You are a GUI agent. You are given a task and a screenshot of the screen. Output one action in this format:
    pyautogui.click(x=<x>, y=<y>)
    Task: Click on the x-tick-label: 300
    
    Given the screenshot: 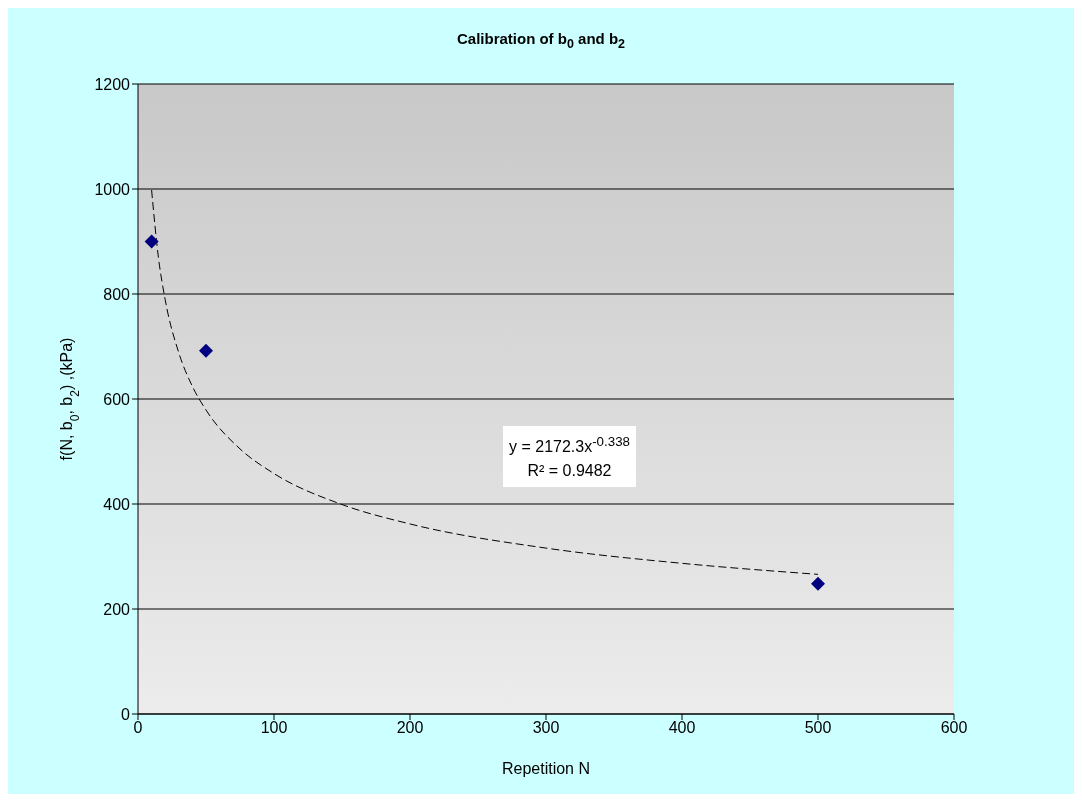 What is the action you would take?
    pyautogui.click(x=546, y=728)
    